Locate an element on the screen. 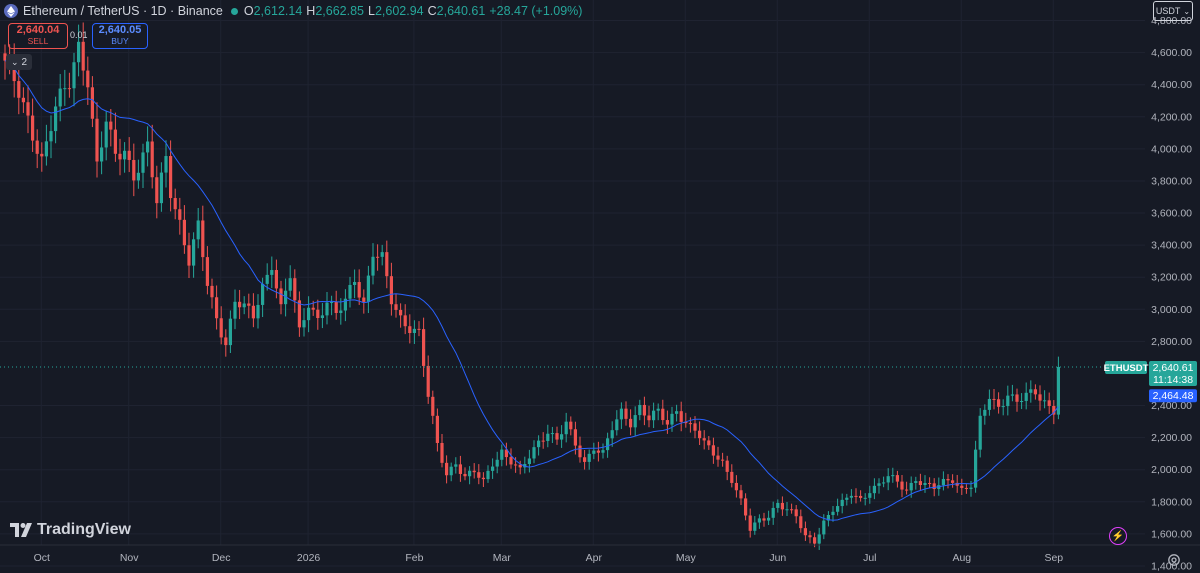 Image resolution: width=1200 pixels, height=573 pixels. time-tick-label: Apr is located at coordinates (594, 558).